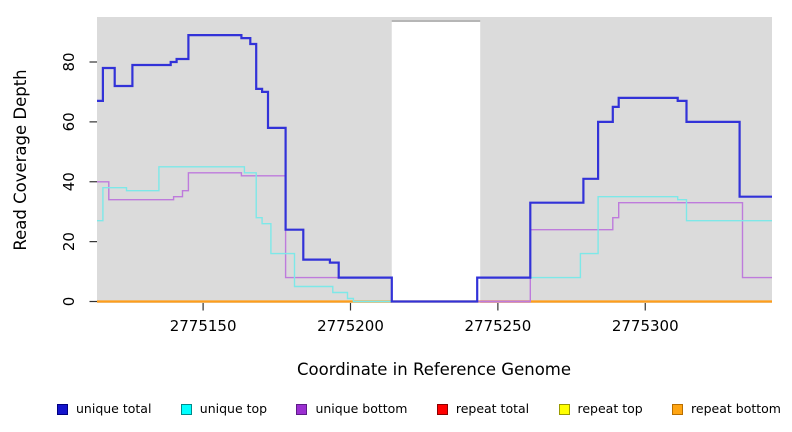  I want to click on legend-item-repeat-top: repeat top, so click(600, 408).